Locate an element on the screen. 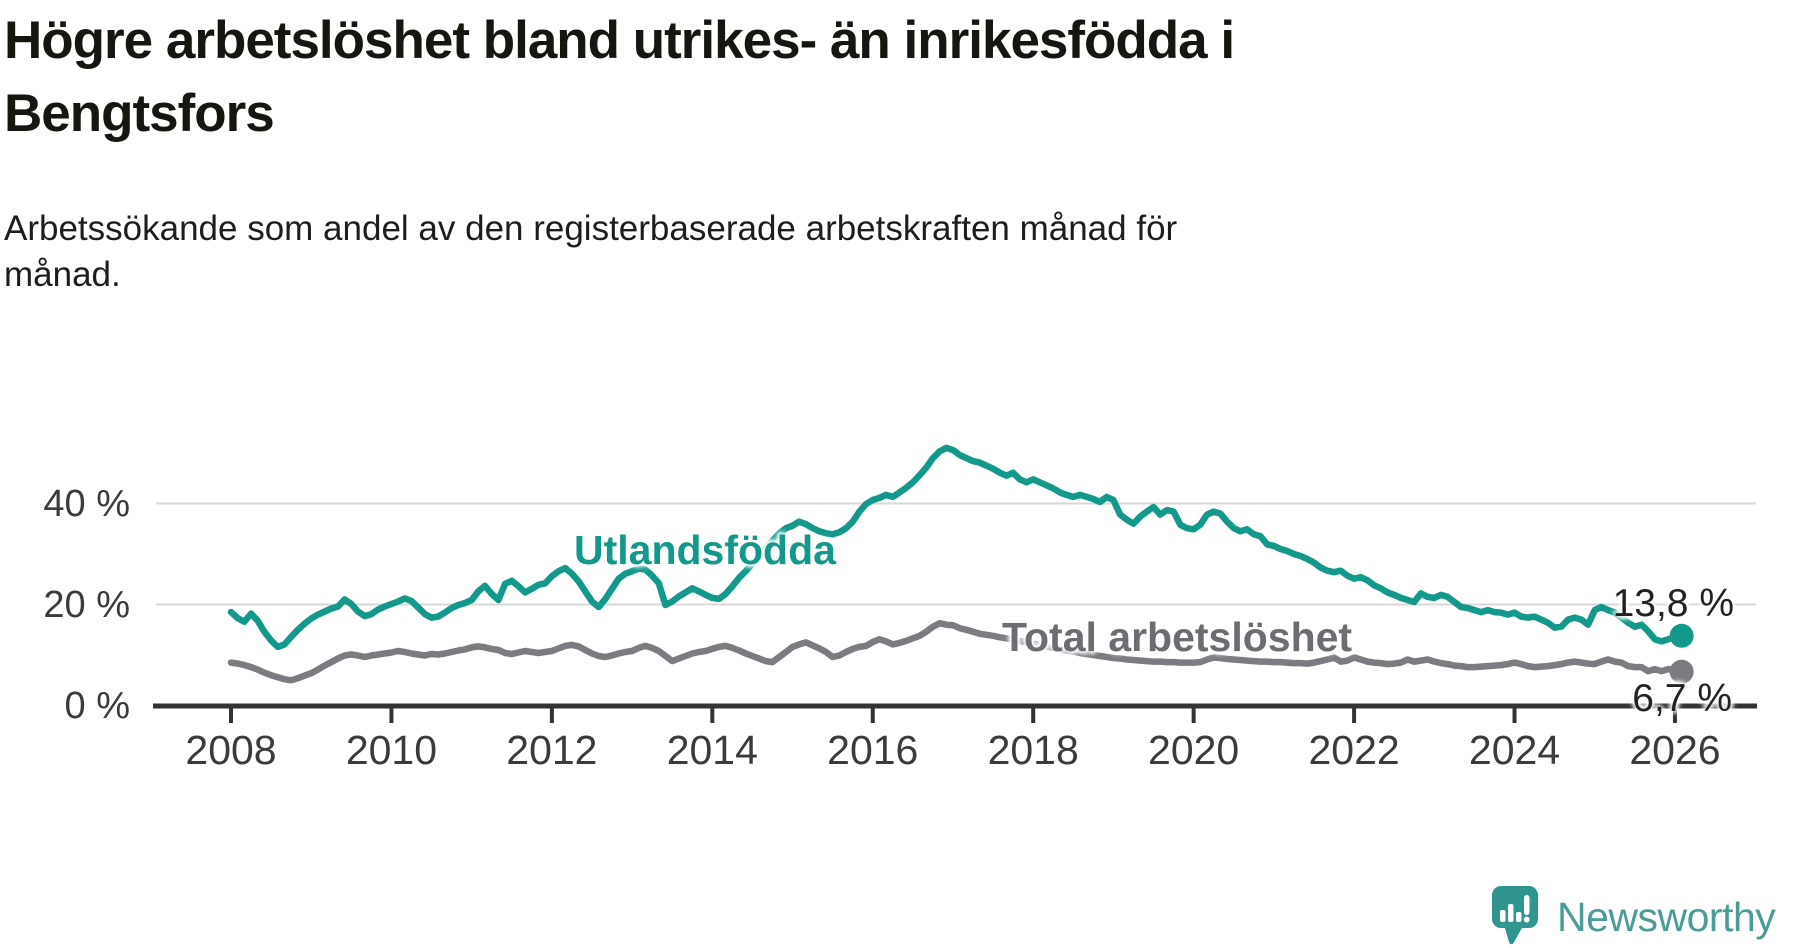 This screenshot has width=1800, height=948. gridlines is located at coordinates (956, 554).